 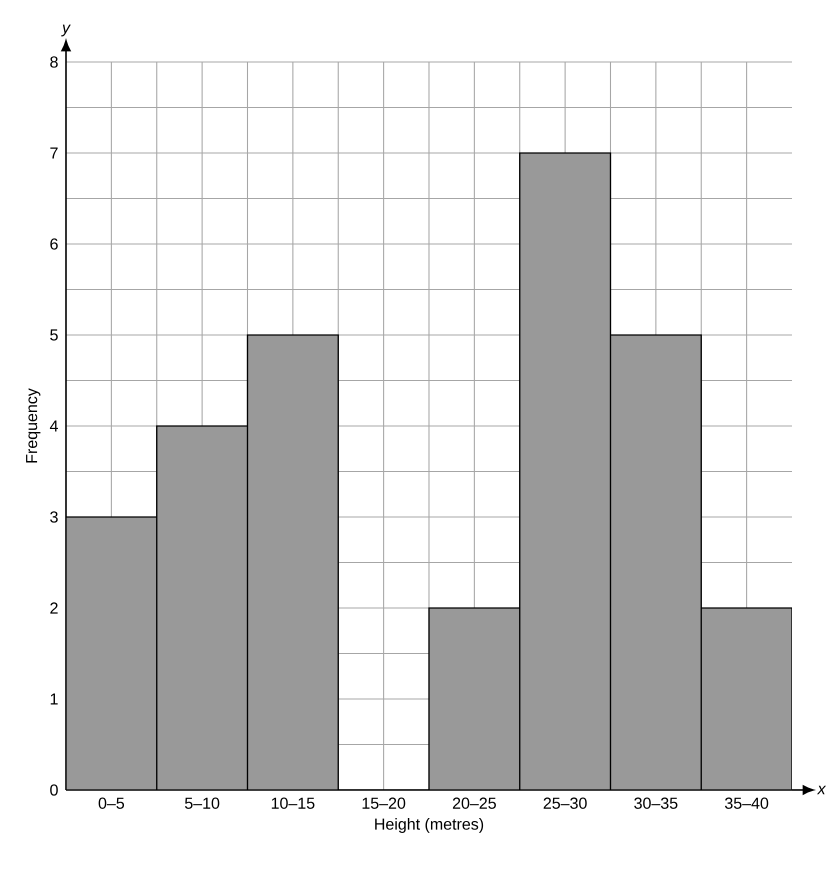 What do you see at coordinates (54, 244) in the screenshot?
I see `y-tick-label: 6` at bounding box center [54, 244].